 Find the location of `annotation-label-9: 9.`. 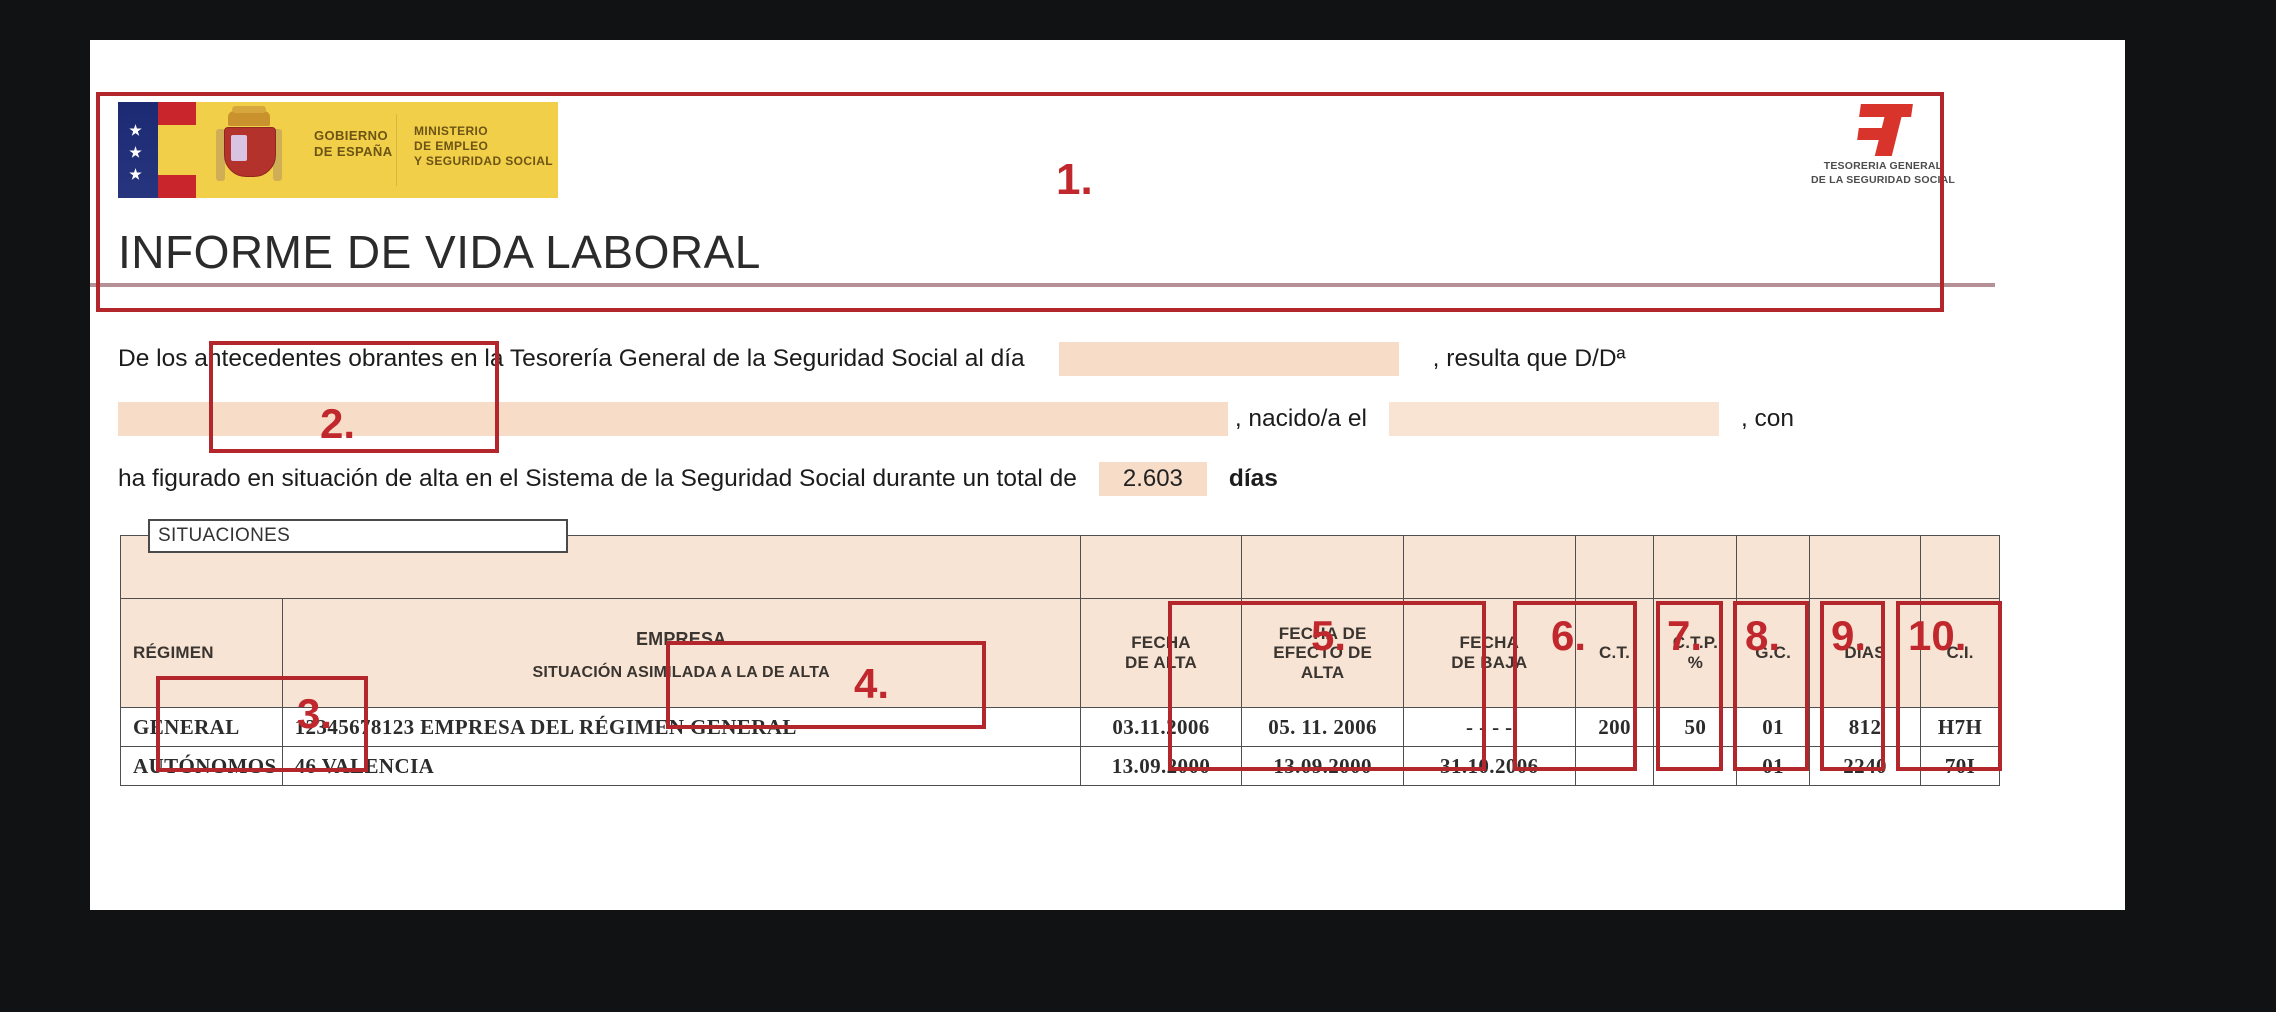

annotation-label-9: 9. is located at coordinates (1849, 635).